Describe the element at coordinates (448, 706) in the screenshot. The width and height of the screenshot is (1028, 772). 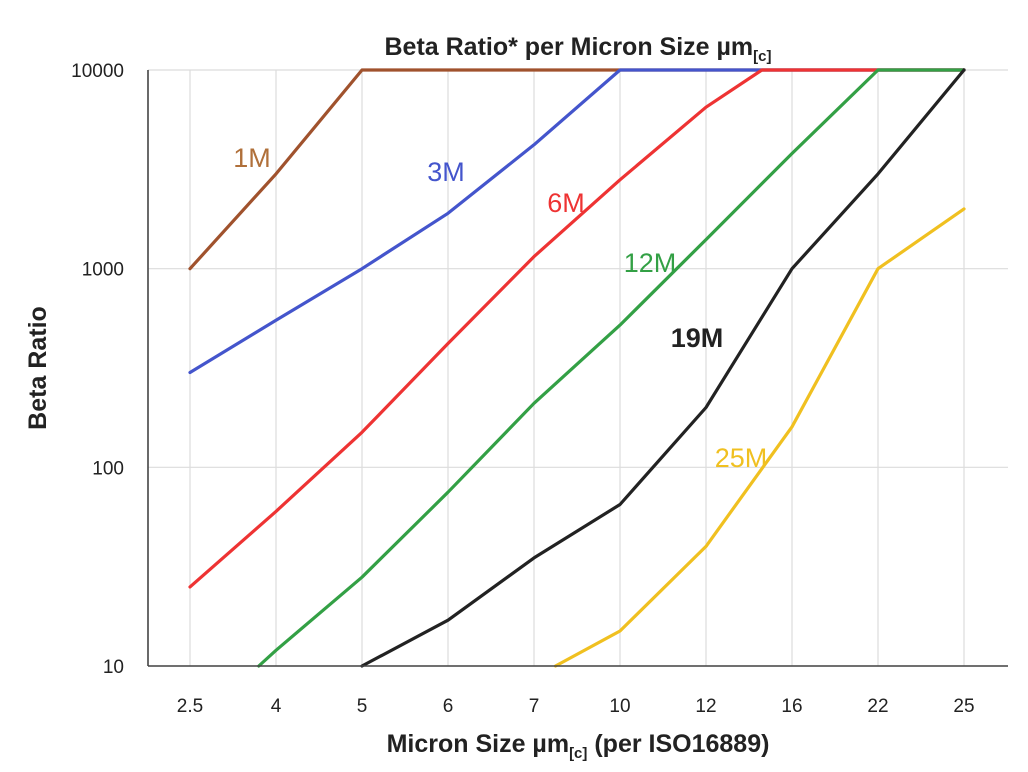
I see `x-tick-label: 6` at that location.